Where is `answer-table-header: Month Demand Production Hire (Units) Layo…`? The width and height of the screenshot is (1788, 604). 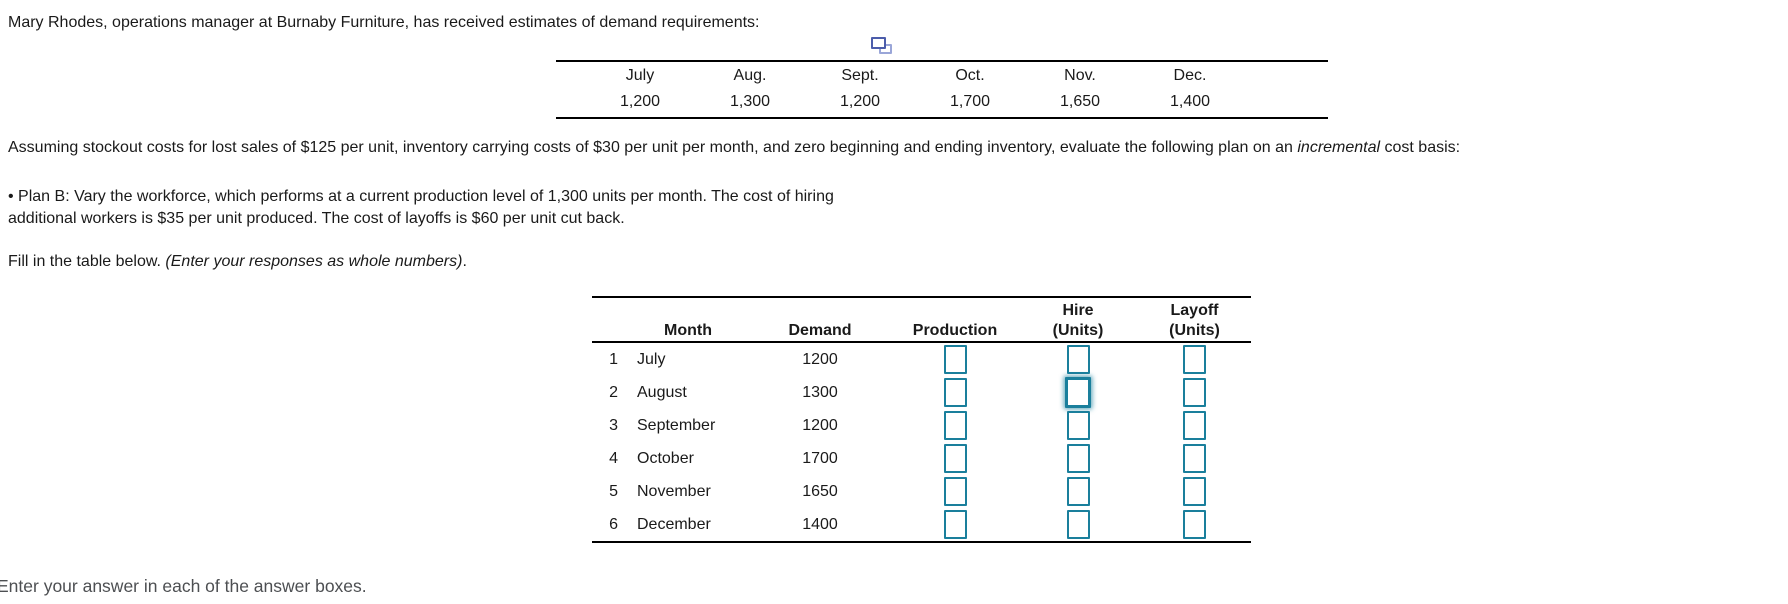 answer-table-header: Month Demand Production Hire (Units) Layo… is located at coordinates (921, 320).